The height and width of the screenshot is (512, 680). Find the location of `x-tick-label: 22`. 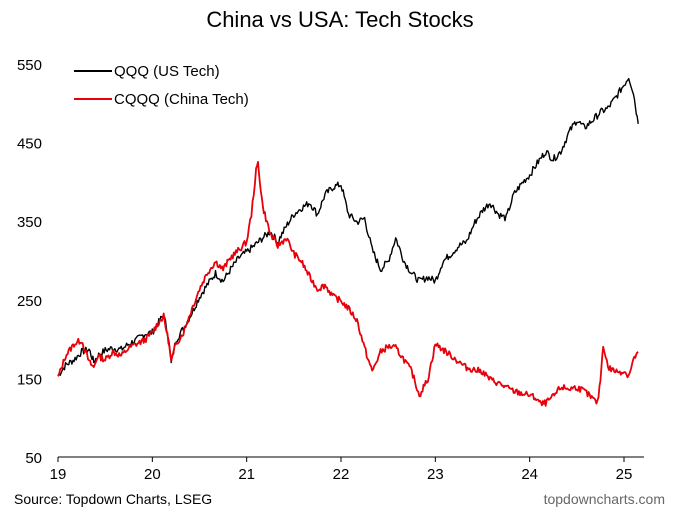

x-tick-label: 22 is located at coordinates (341, 474).